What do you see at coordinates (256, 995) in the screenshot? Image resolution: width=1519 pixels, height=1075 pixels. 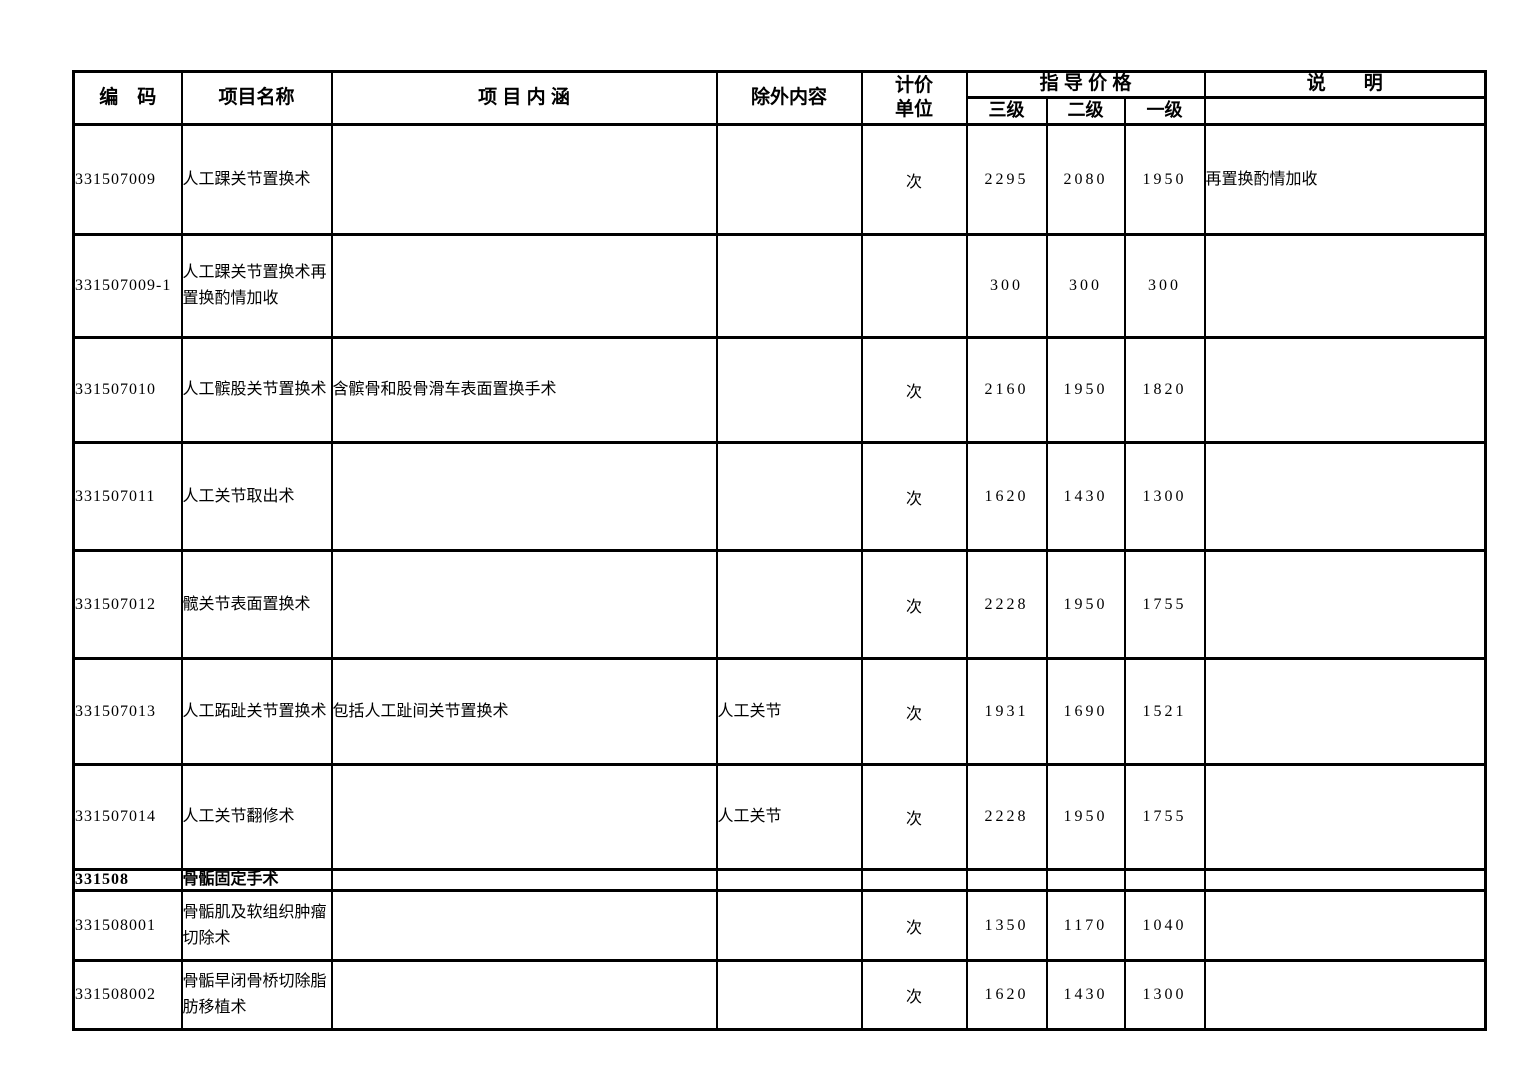 I see `cell-project-name: 骨骺早闭骨桥切除脂肪移植术` at bounding box center [256, 995].